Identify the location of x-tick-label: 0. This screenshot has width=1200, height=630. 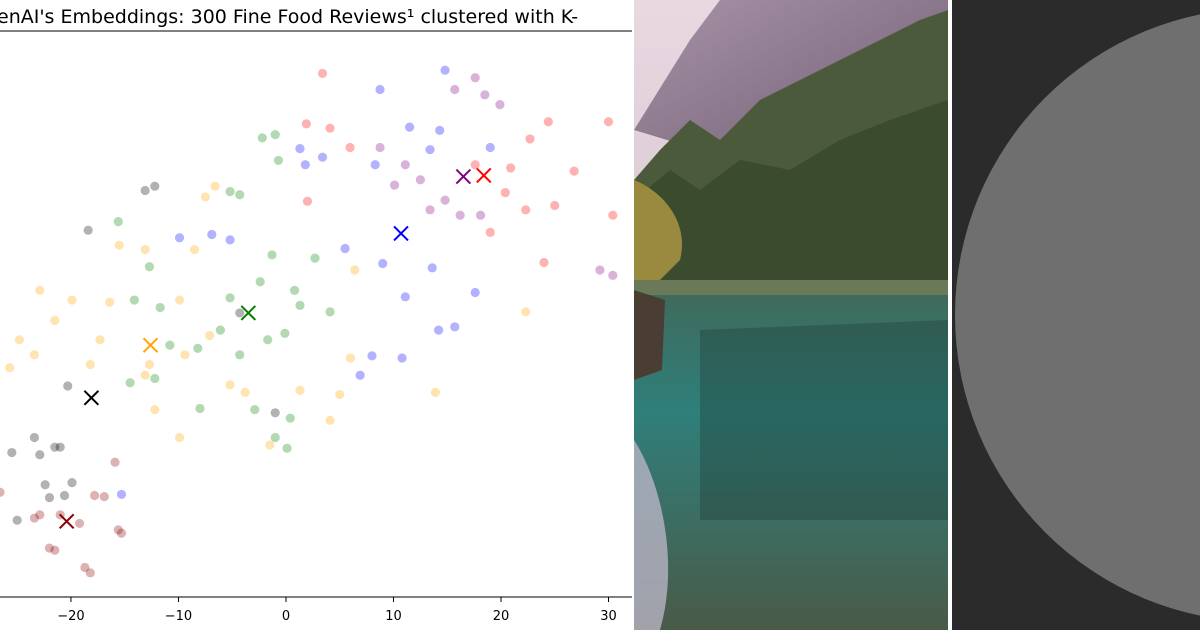
(286, 616).